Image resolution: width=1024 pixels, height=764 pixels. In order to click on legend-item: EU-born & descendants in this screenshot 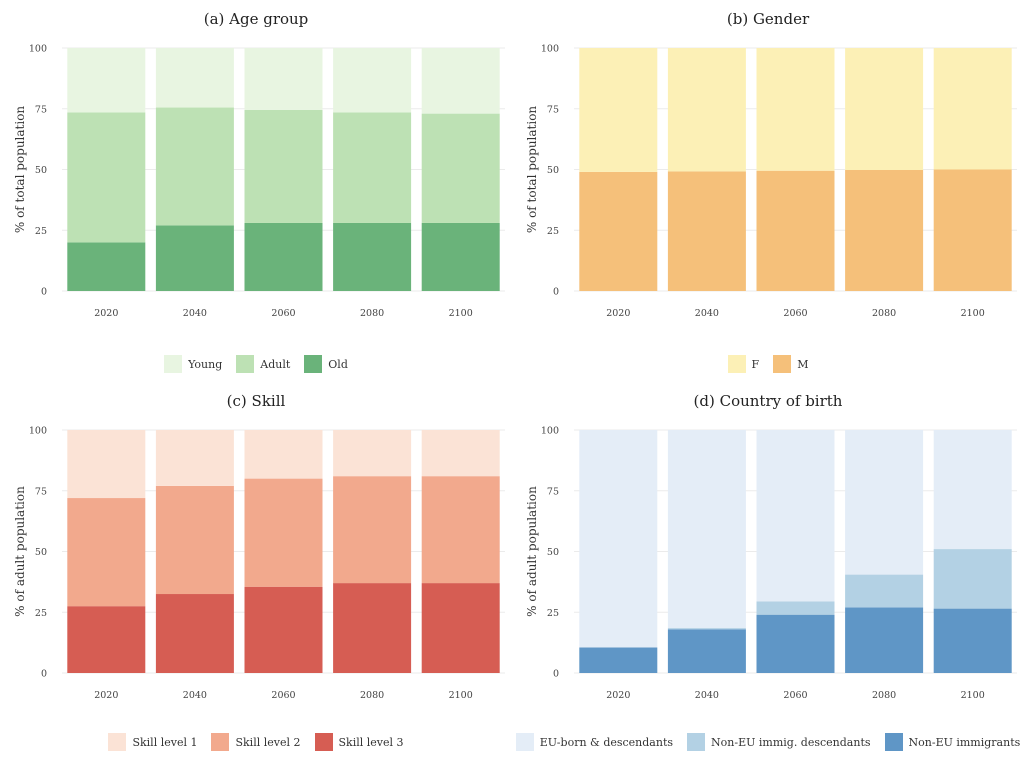, I will do `click(594, 742)`.